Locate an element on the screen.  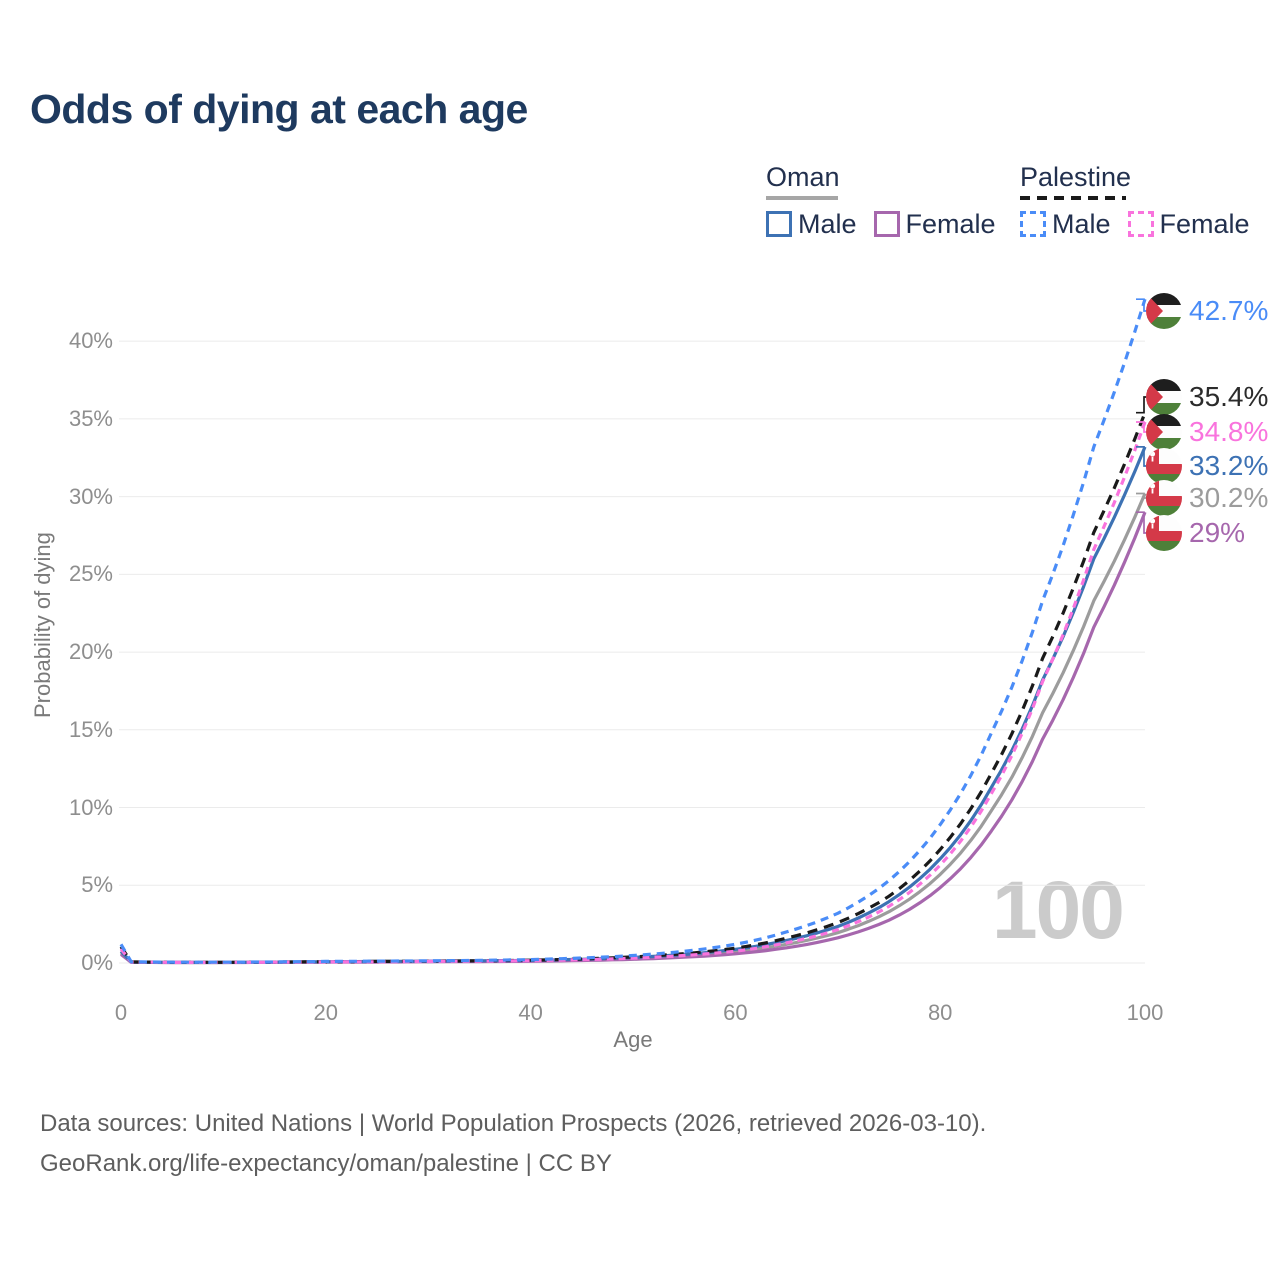
y-tick-label: 15% is located at coordinates (90, 729).